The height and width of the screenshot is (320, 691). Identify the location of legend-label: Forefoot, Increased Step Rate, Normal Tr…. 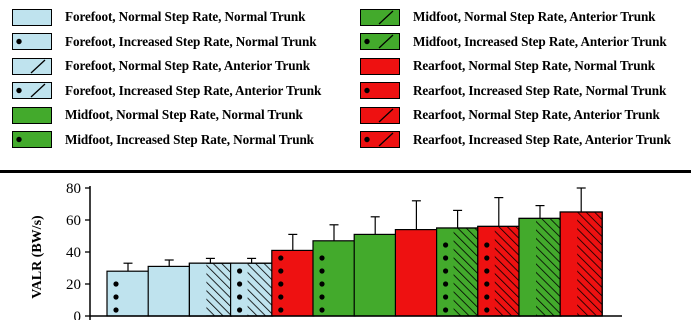
(191, 41).